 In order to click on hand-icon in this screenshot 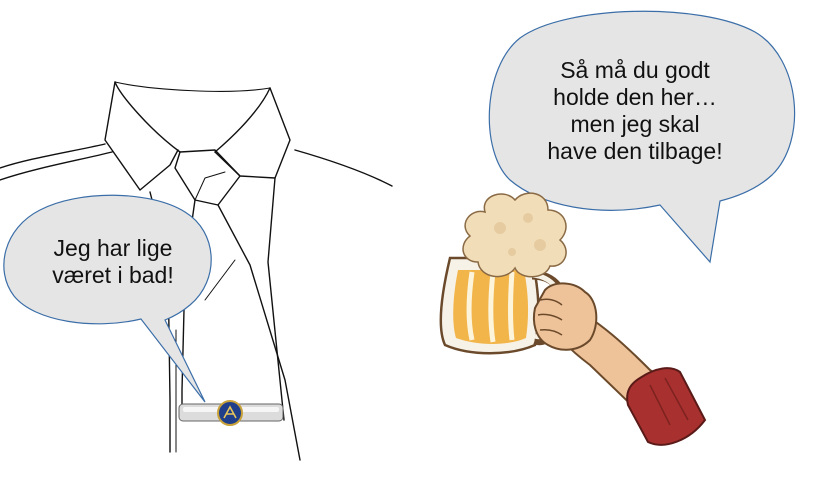, I will do `click(619, 364)`.